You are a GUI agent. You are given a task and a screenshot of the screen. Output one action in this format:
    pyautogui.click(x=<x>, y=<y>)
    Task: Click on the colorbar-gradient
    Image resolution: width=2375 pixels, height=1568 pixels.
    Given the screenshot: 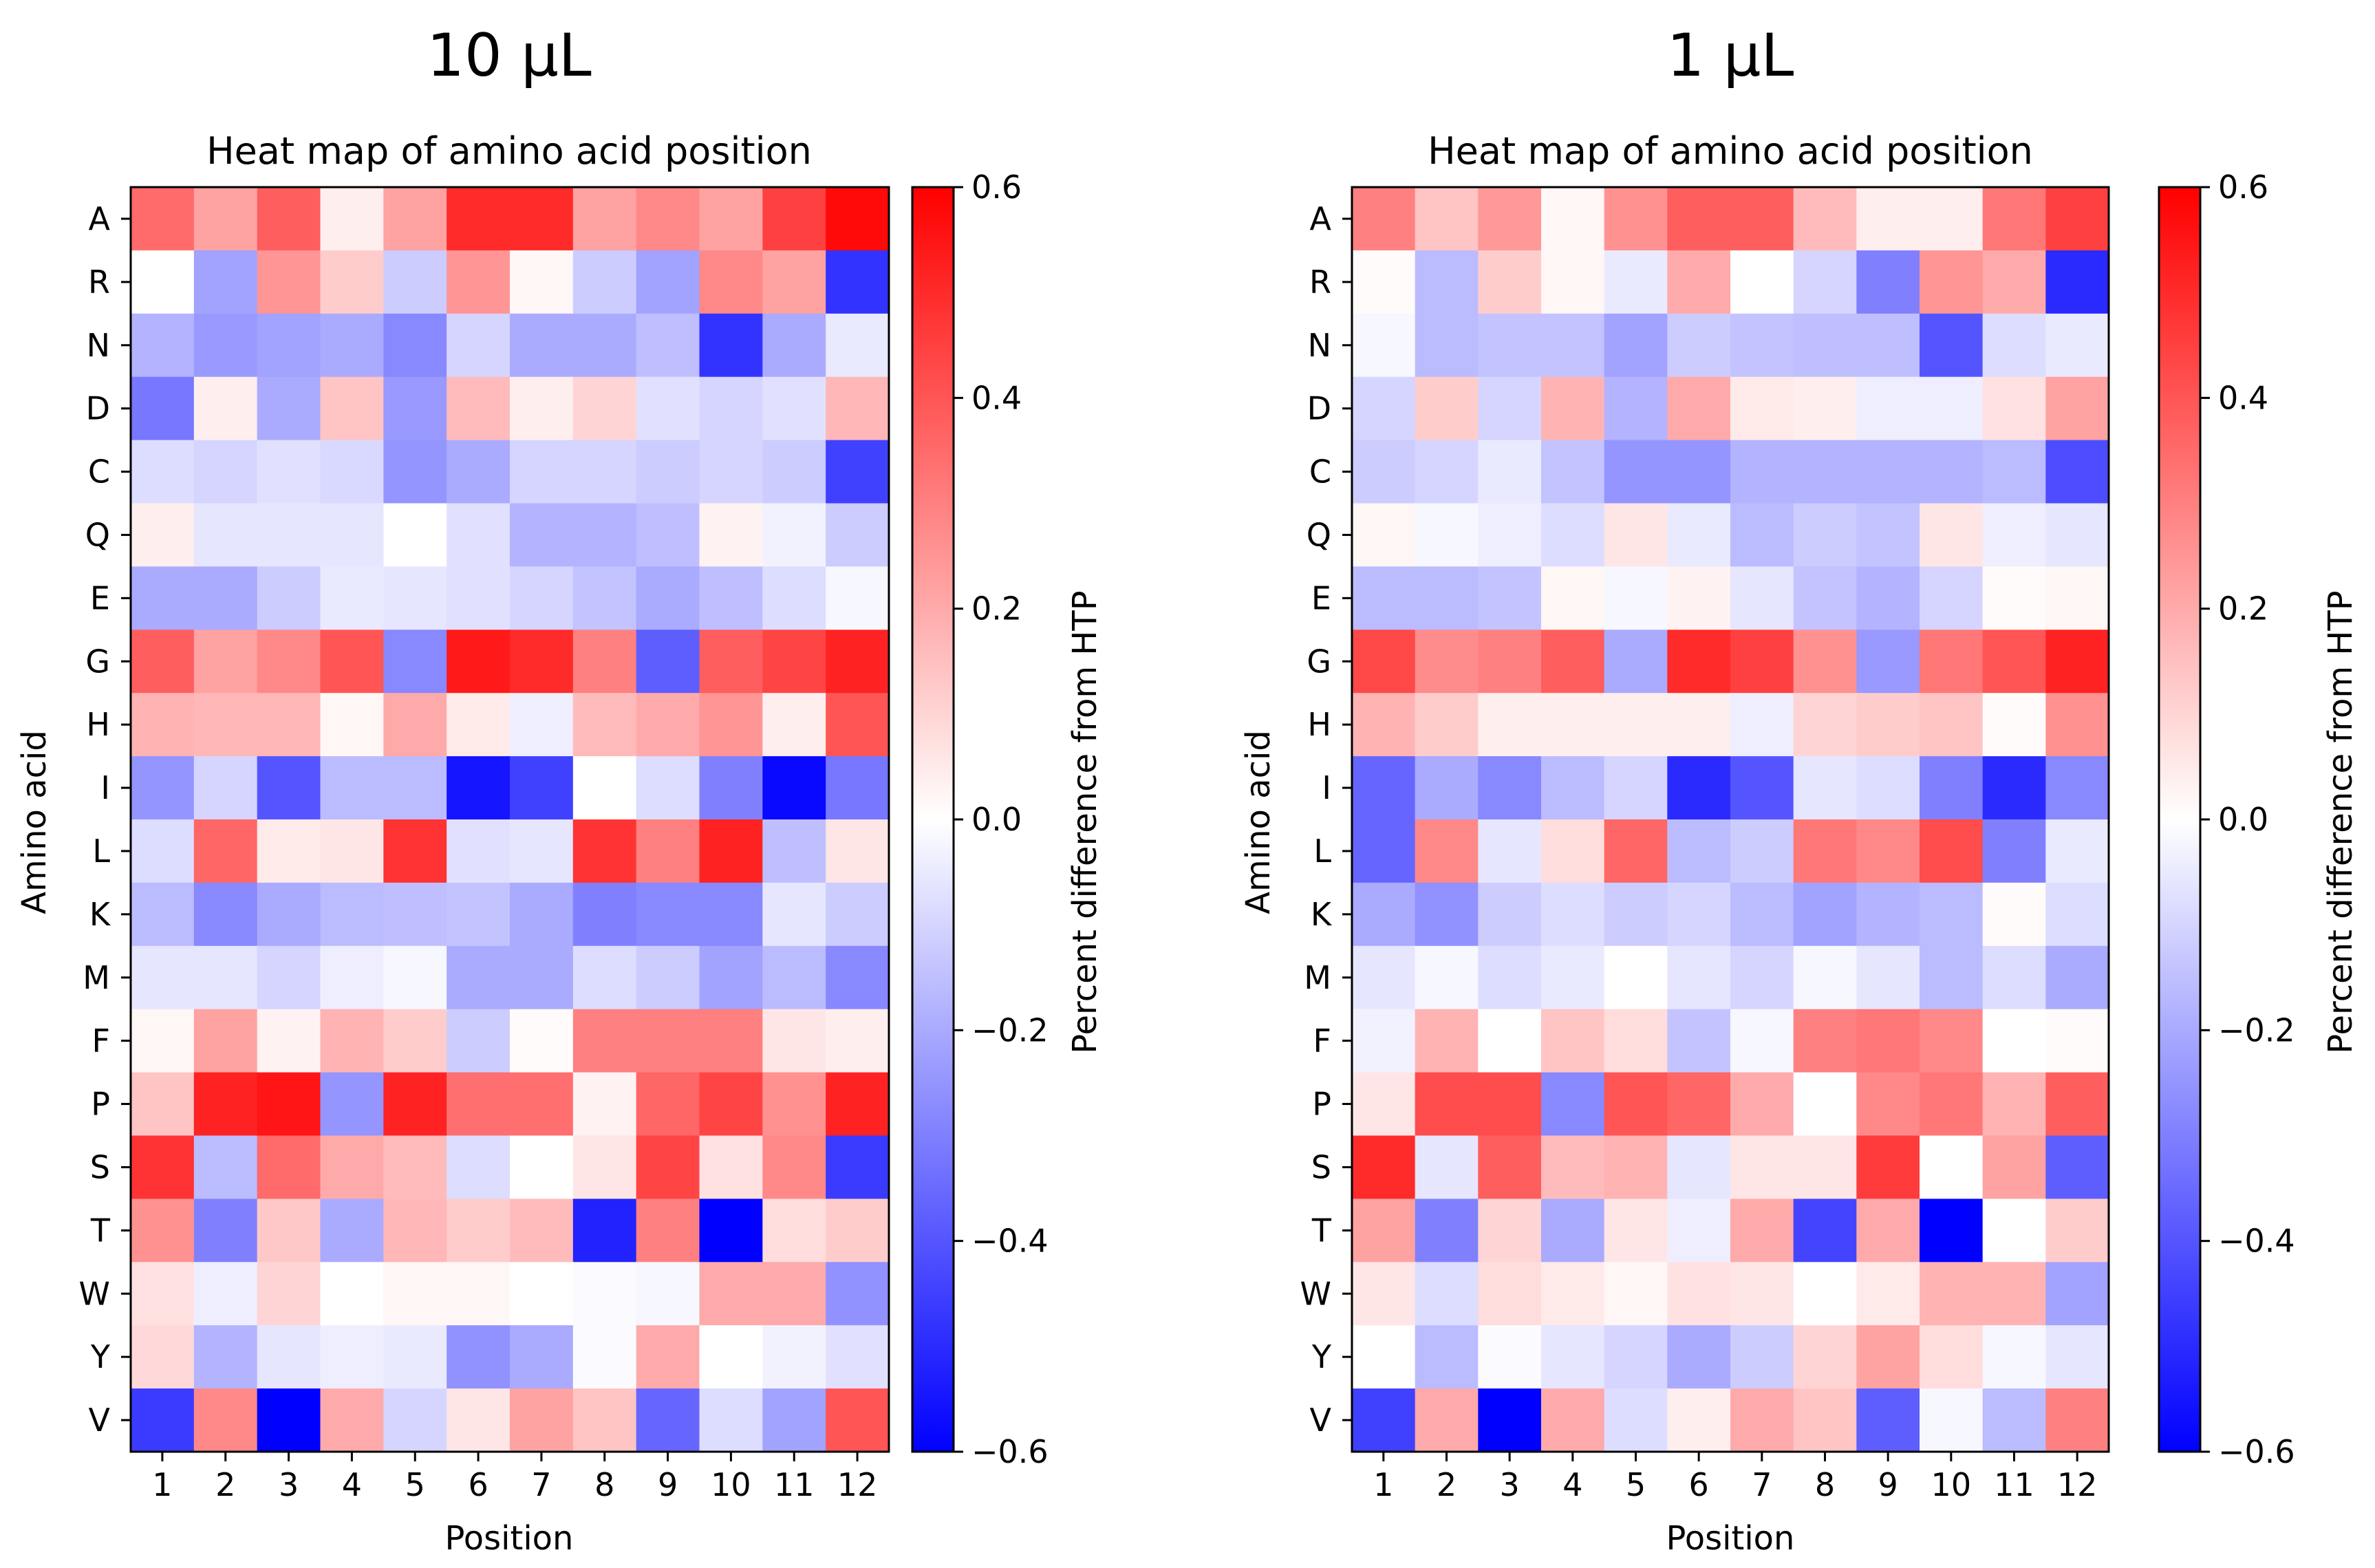 What is the action you would take?
    pyautogui.click(x=2180, y=819)
    